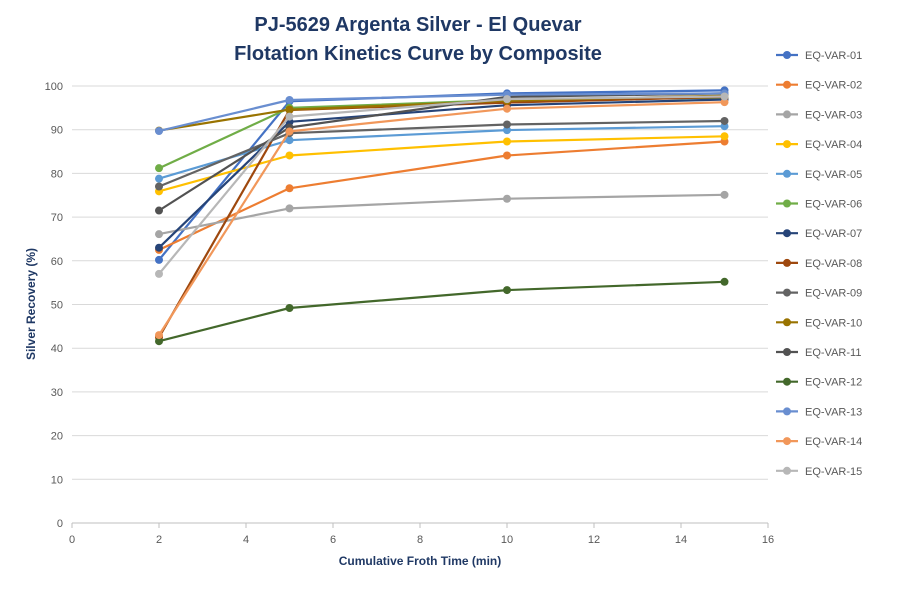 This screenshot has width=900, height=593. I want to click on data-point-eq-var-13-x5, so click(289, 99).